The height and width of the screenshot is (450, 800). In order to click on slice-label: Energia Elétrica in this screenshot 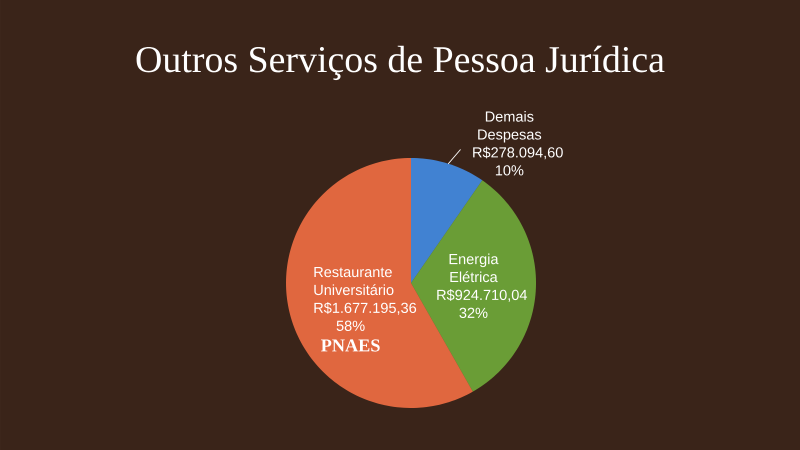, I will do `click(474, 268)`.